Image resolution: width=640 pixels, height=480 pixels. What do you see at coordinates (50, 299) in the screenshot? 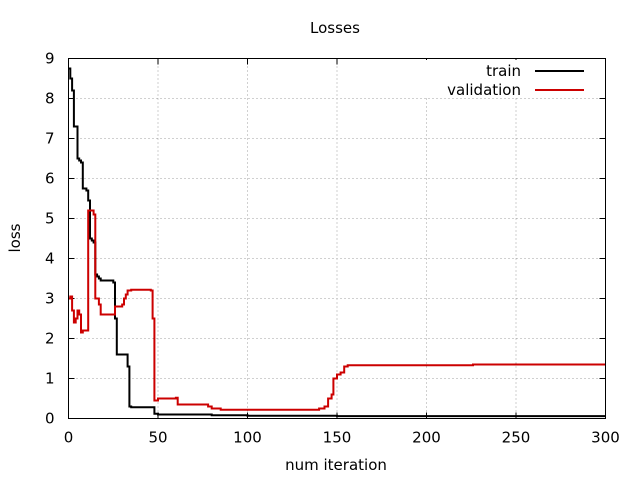
I see `y-tick-label: 3` at bounding box center [50, 299].